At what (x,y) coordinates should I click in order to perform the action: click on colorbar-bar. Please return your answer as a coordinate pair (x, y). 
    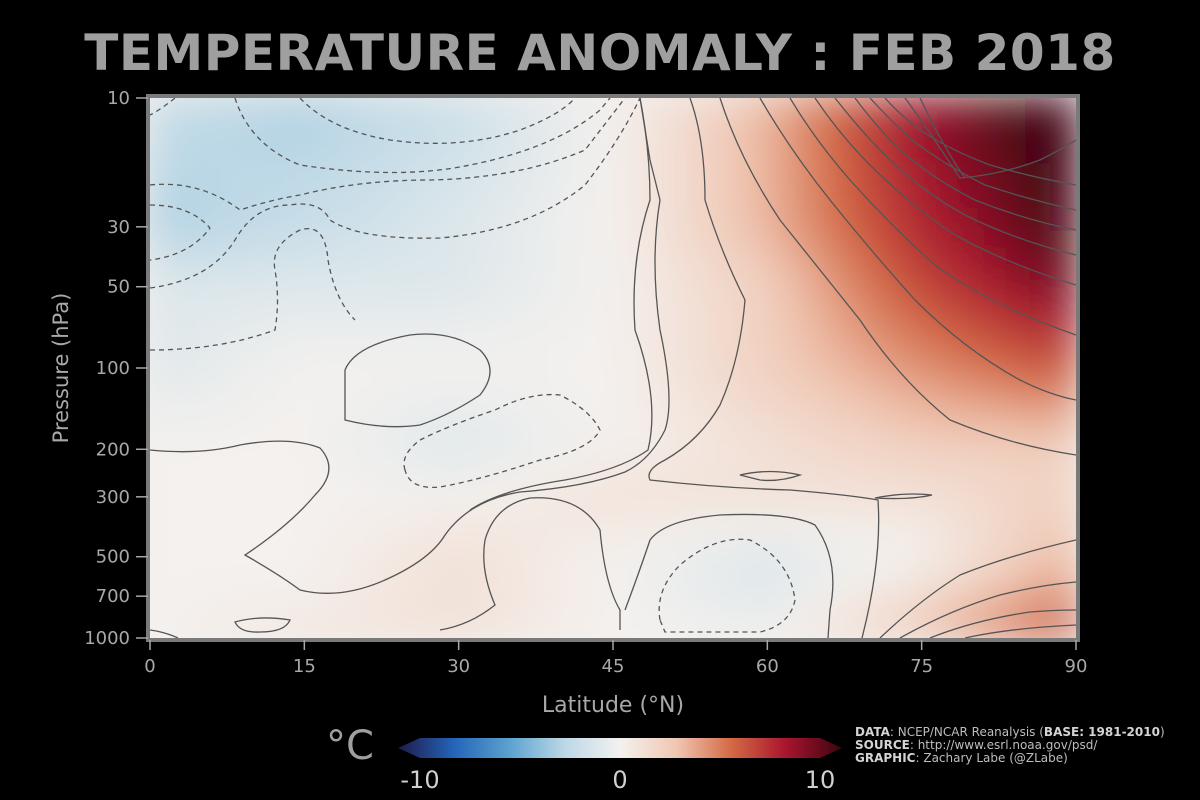
    Looking at the image, I should click on (620, 748).